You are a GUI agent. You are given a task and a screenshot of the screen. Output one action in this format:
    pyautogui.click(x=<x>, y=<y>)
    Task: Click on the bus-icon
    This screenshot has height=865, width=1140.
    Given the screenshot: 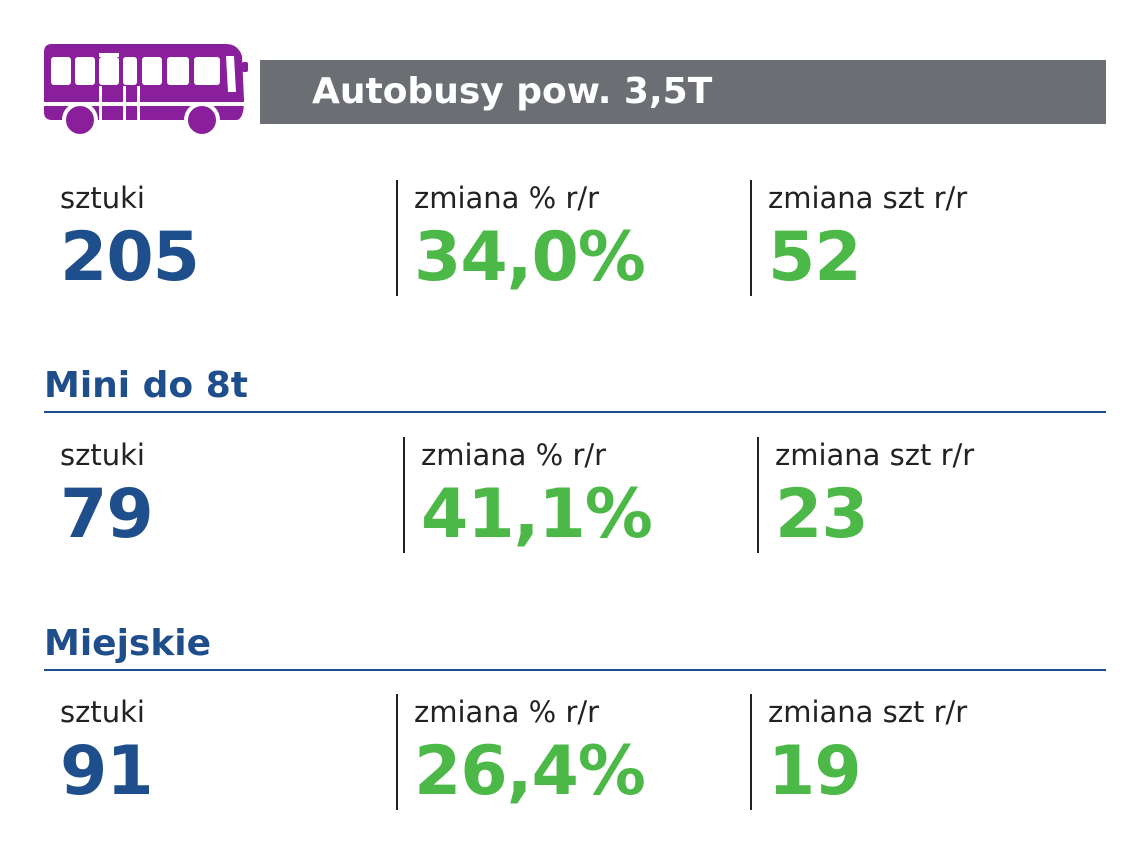 What is the action you would take?
    pyautogui.click(x=146, y=90)
    